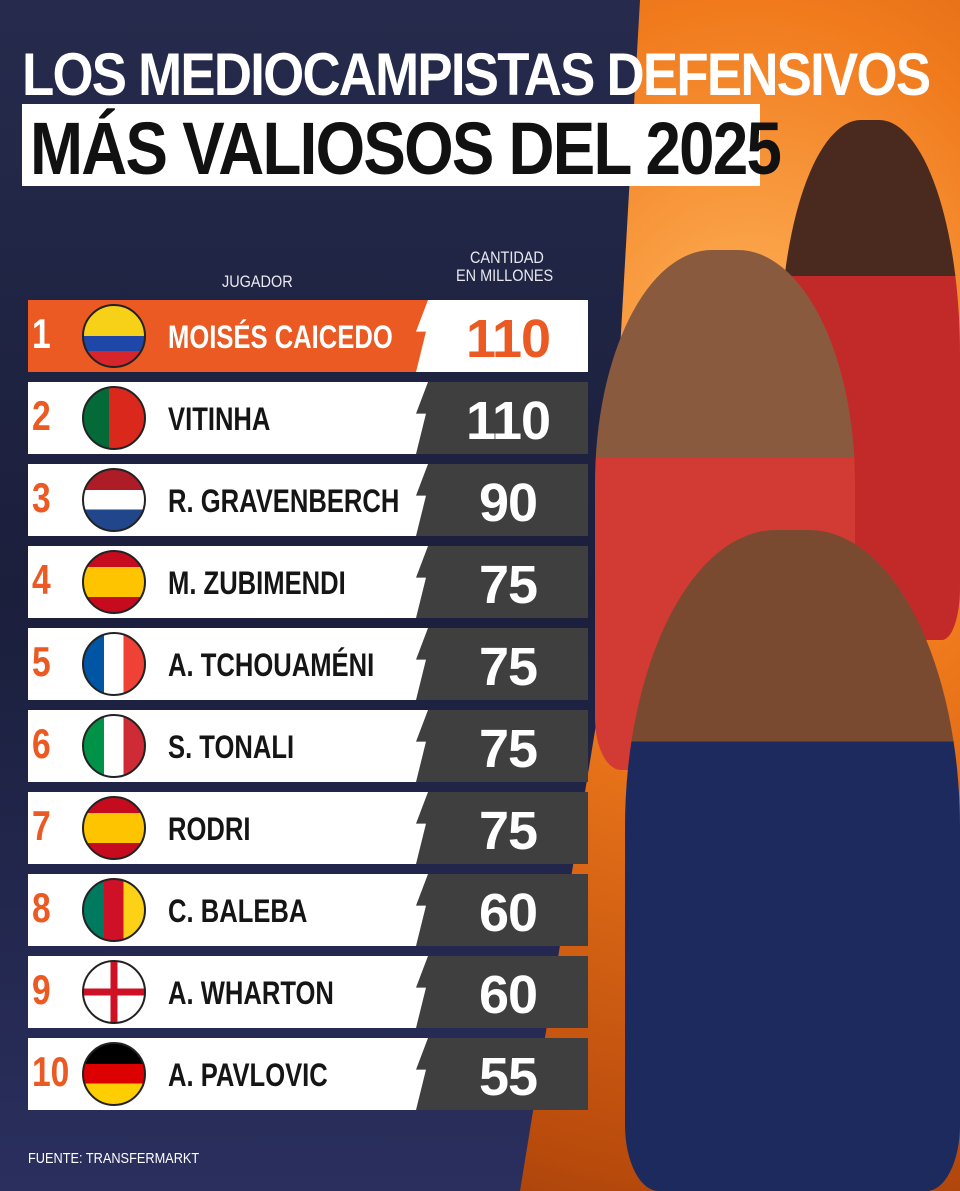  I want to click on cameroon-flag-icon, so click(114, 910).